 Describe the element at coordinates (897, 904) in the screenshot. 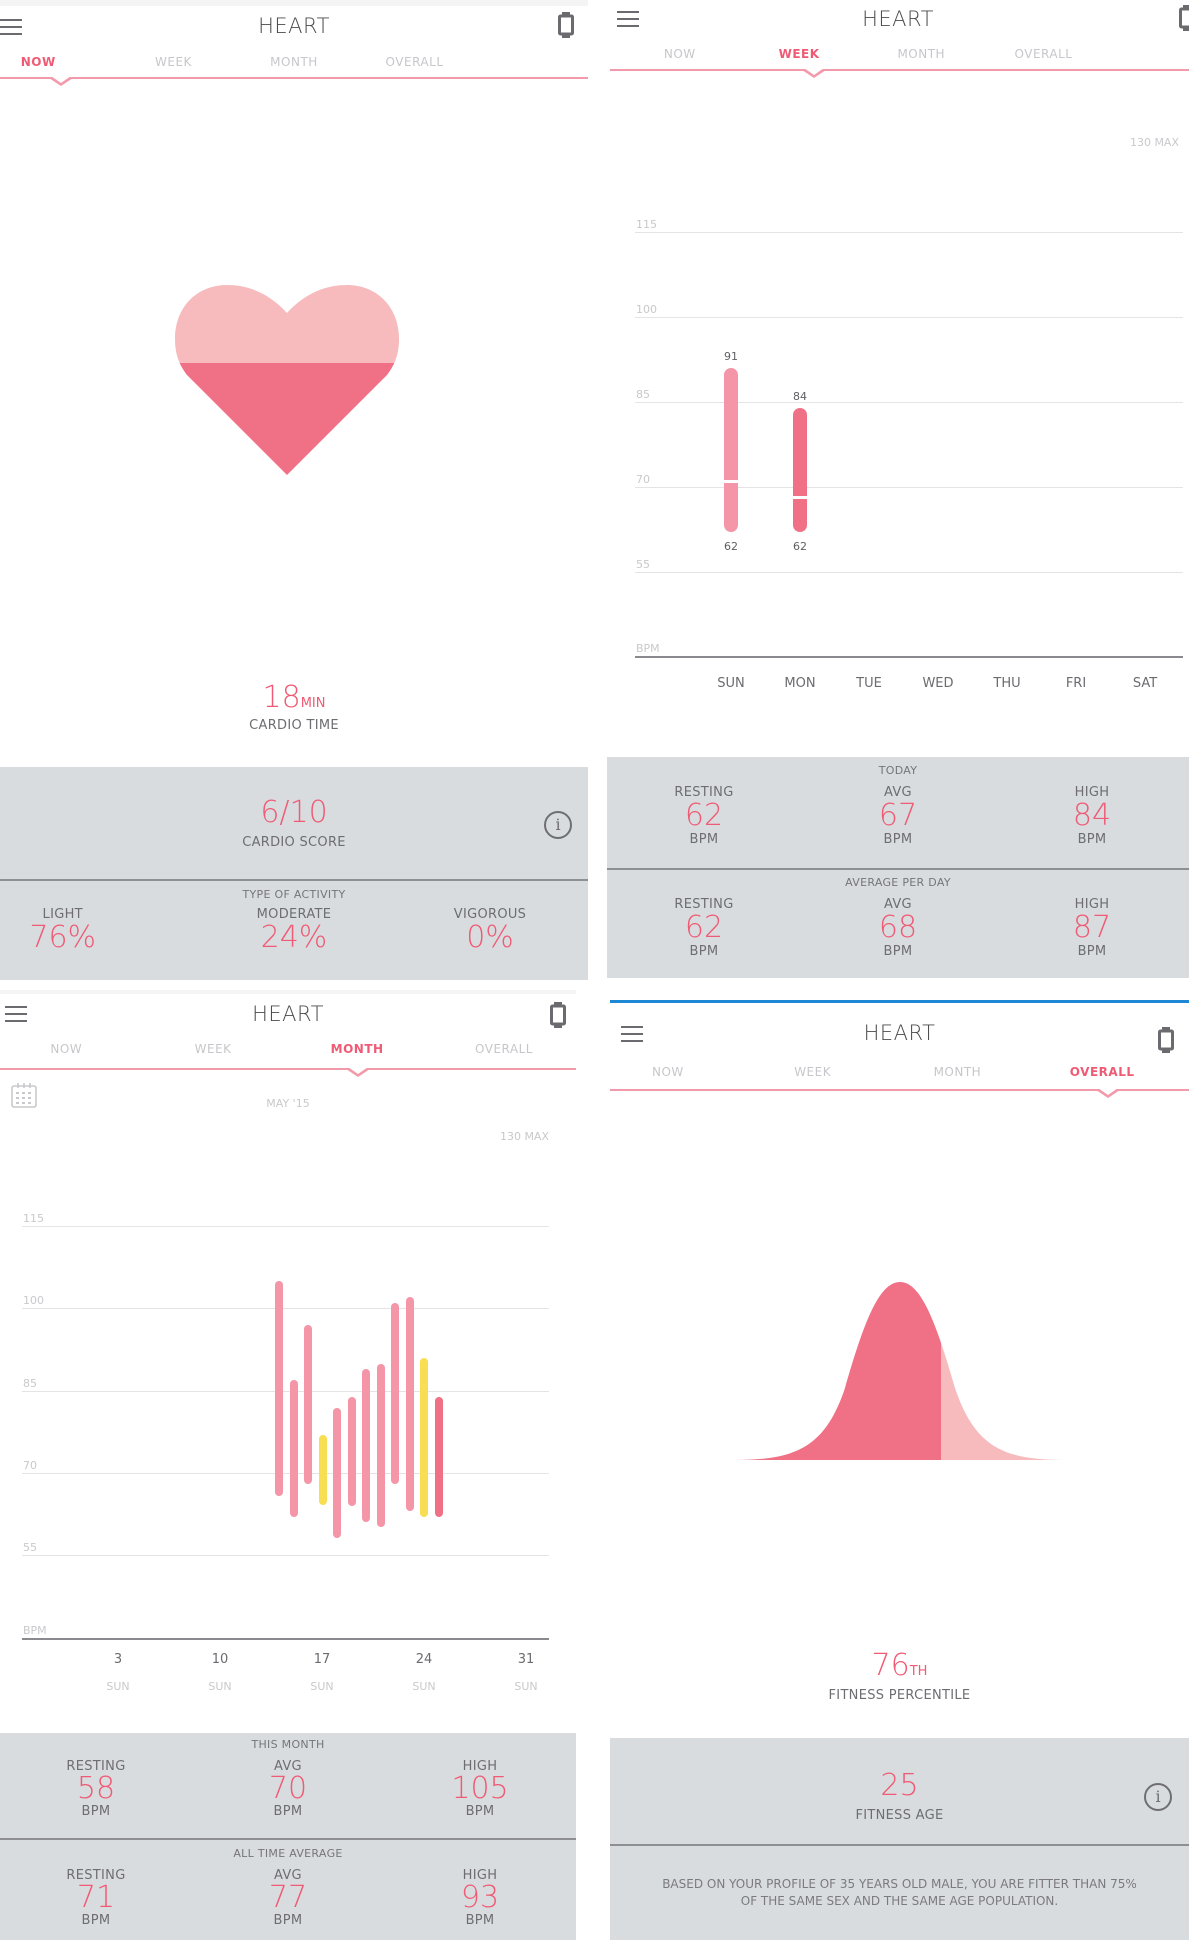

I see `stat-label: AVG` at that location.